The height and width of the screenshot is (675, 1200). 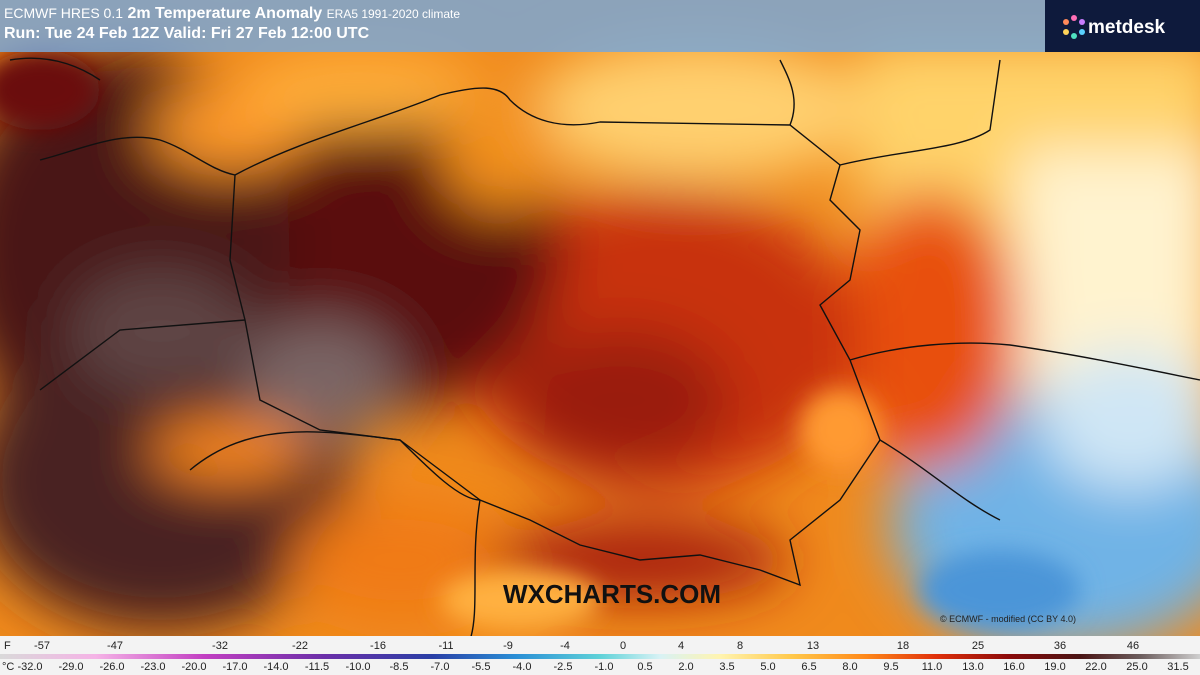 What do you see at coordinates (399, 667) in the screenshot?
I see `legend-c-label: -8.5` at bounding box center [399, 667].